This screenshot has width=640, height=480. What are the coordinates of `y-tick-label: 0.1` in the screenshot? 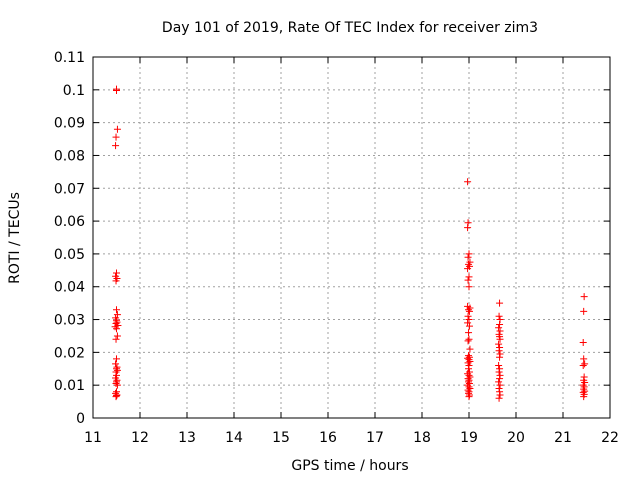 It's located at (74, 91).